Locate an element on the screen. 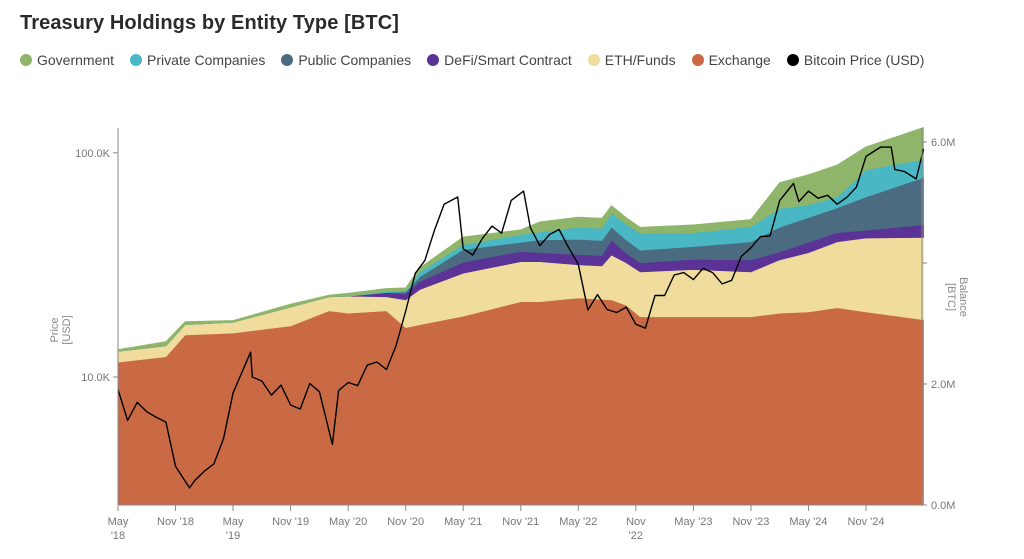 This screenshot has height=559, width=1024. legend-item-eth-funds: ETH/Funds is located at coordinates (631, 60).